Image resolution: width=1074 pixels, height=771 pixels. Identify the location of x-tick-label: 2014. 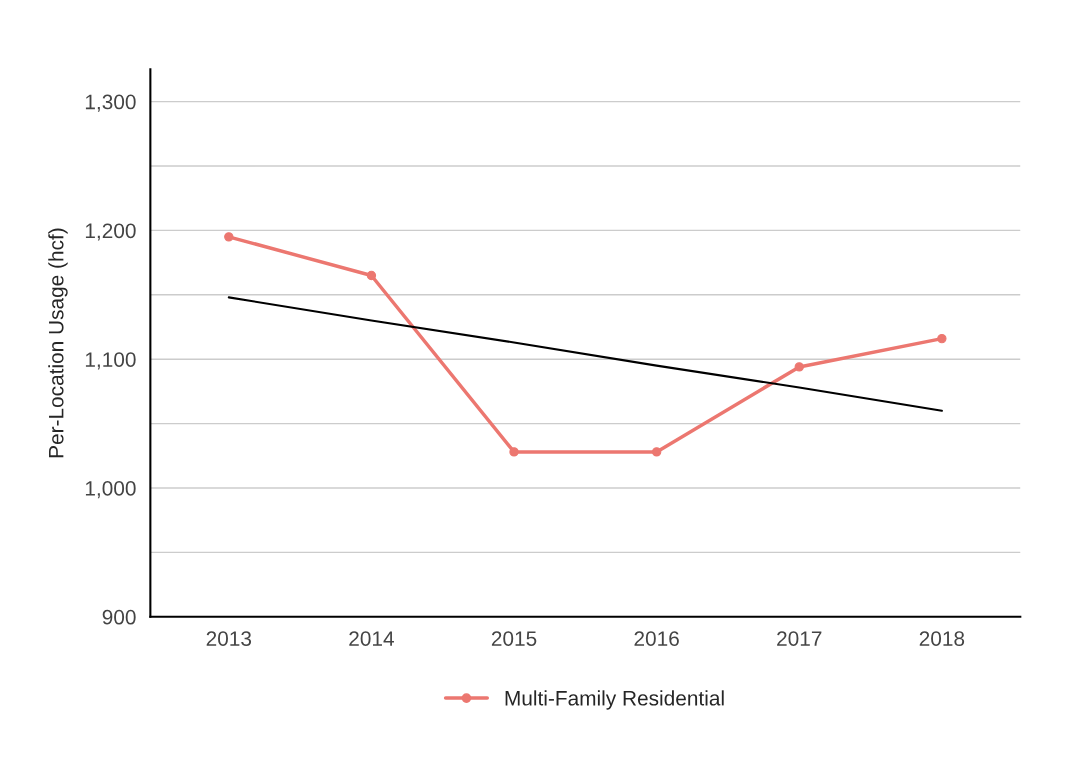
(371, 638).